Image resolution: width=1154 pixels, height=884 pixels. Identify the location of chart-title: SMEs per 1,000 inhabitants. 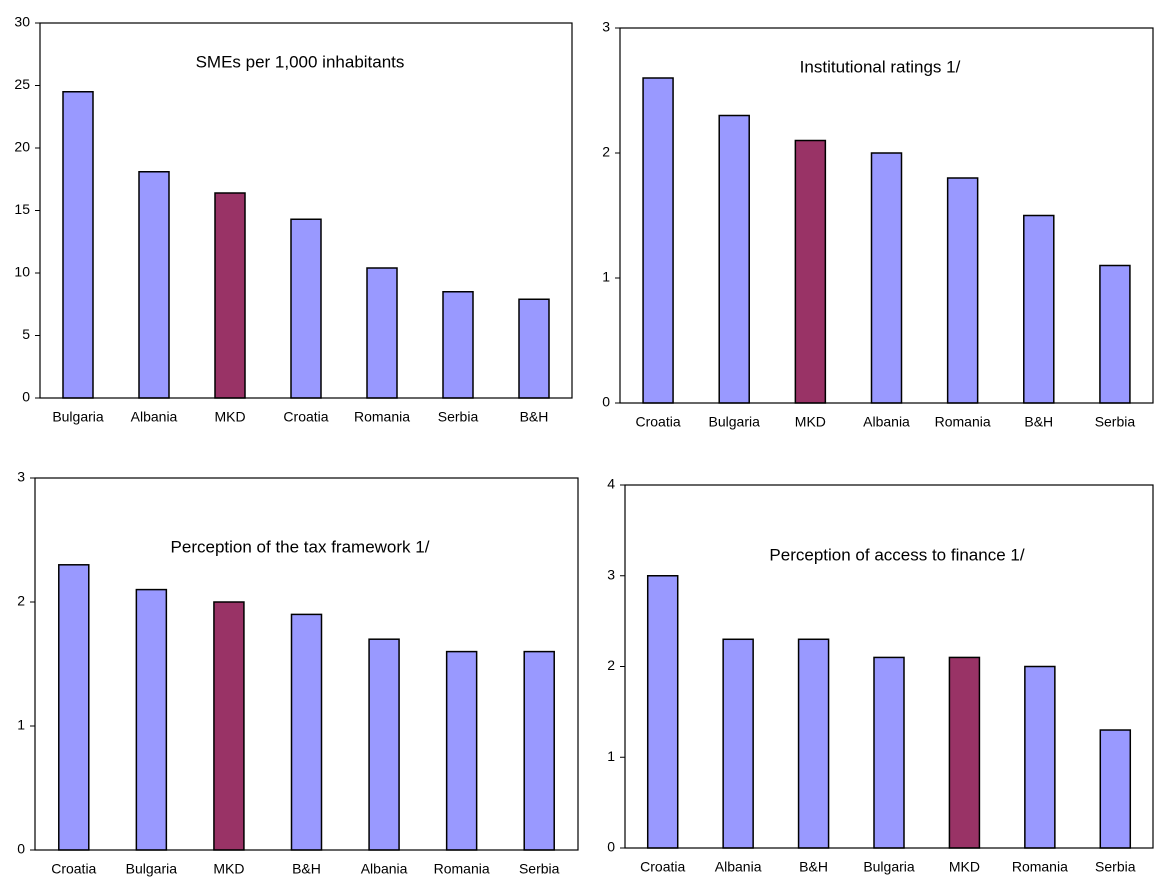
(300, 61).